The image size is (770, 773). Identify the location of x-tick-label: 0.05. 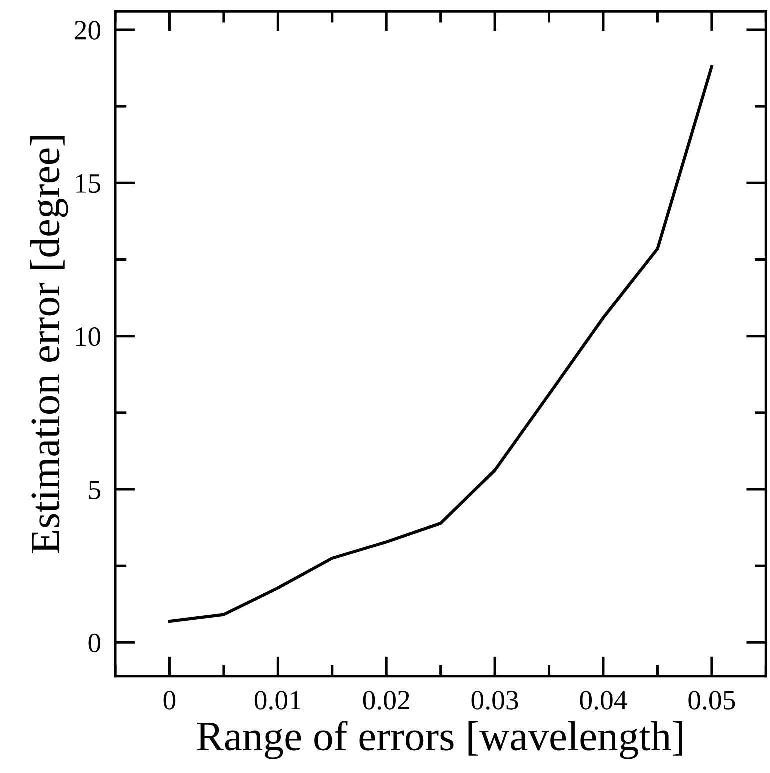
(712, 700).